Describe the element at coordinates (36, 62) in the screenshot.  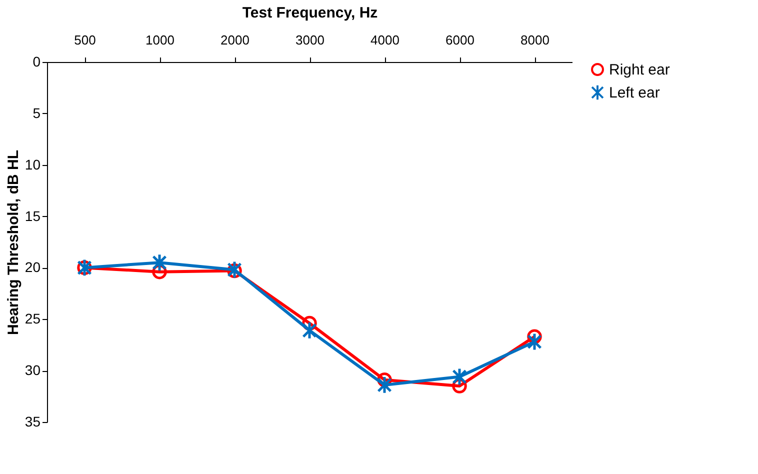
I see `y-tick-label: 0` at that location.